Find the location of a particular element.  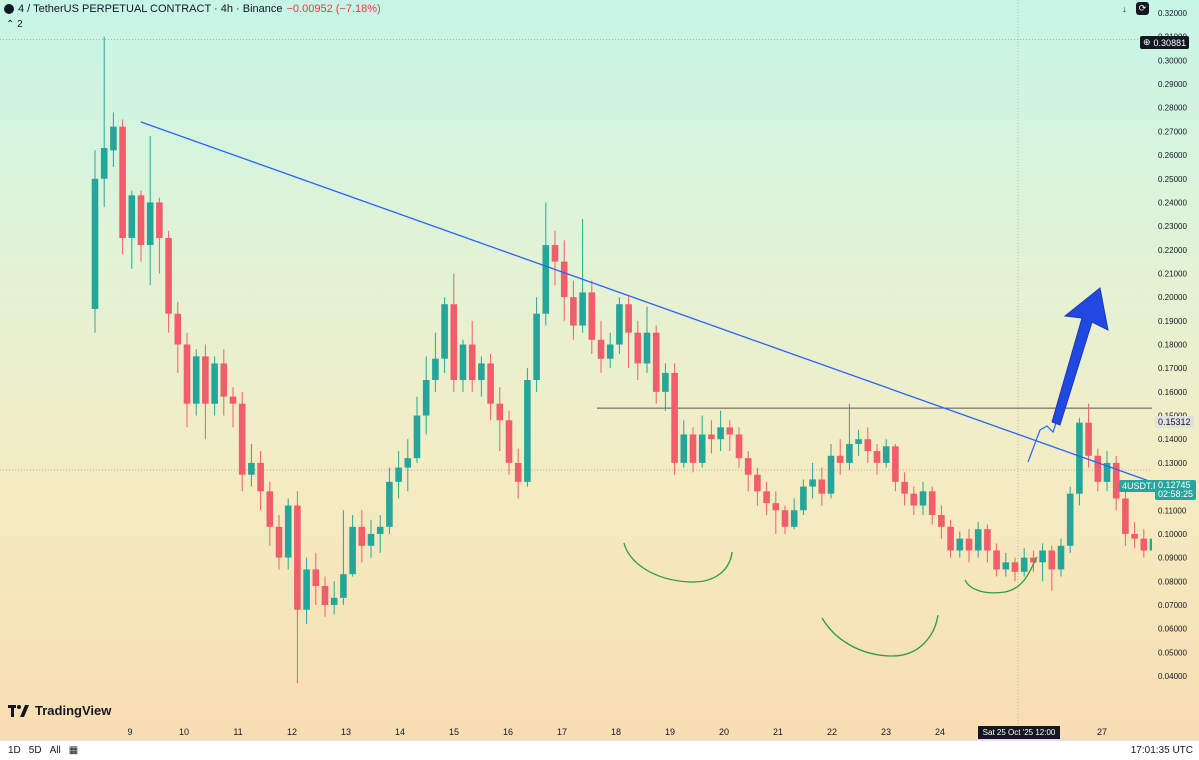

price-tick-label: 0.21000 is located at coordinates (1172, 273).